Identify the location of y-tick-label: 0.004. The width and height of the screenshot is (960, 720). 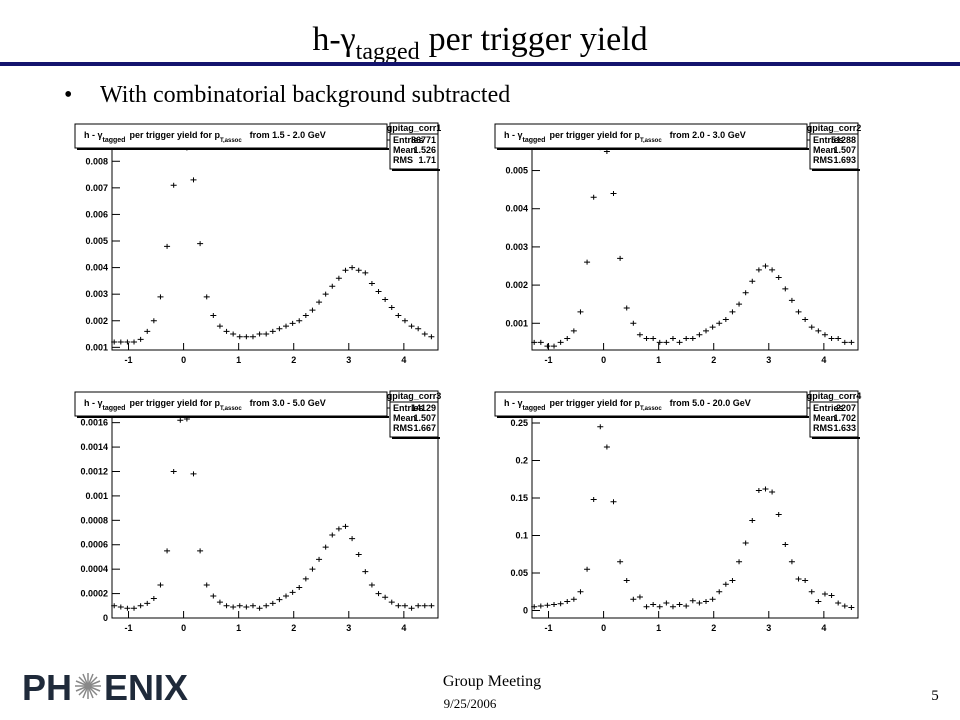
(96, 268).